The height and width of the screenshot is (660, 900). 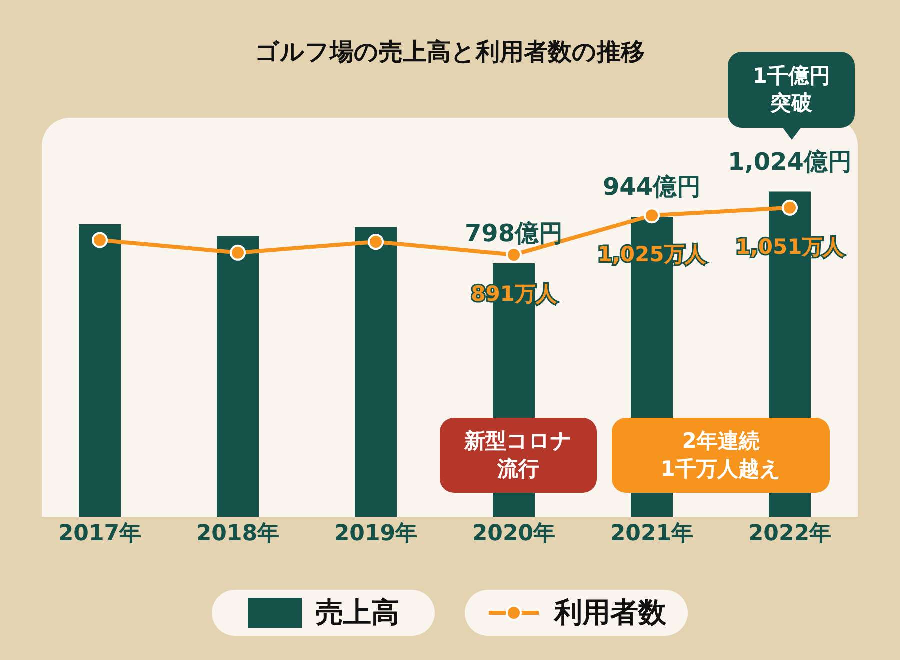 I want to click on x-tick-label: 2022年, so click(x=790, y=534).